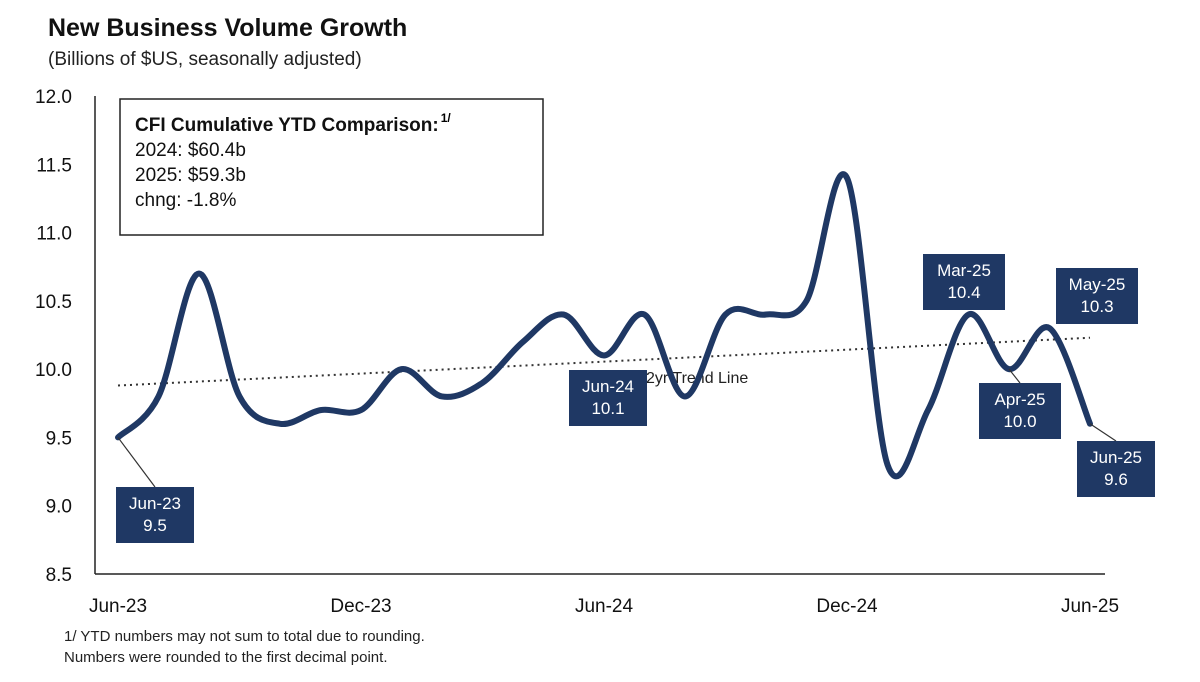 This screenshot has height=682, width=1200. What do you see at coordinates (59, 575) in the screenshot?
I see `y-tick-label: 8.5` at bounding box center [59, 575].